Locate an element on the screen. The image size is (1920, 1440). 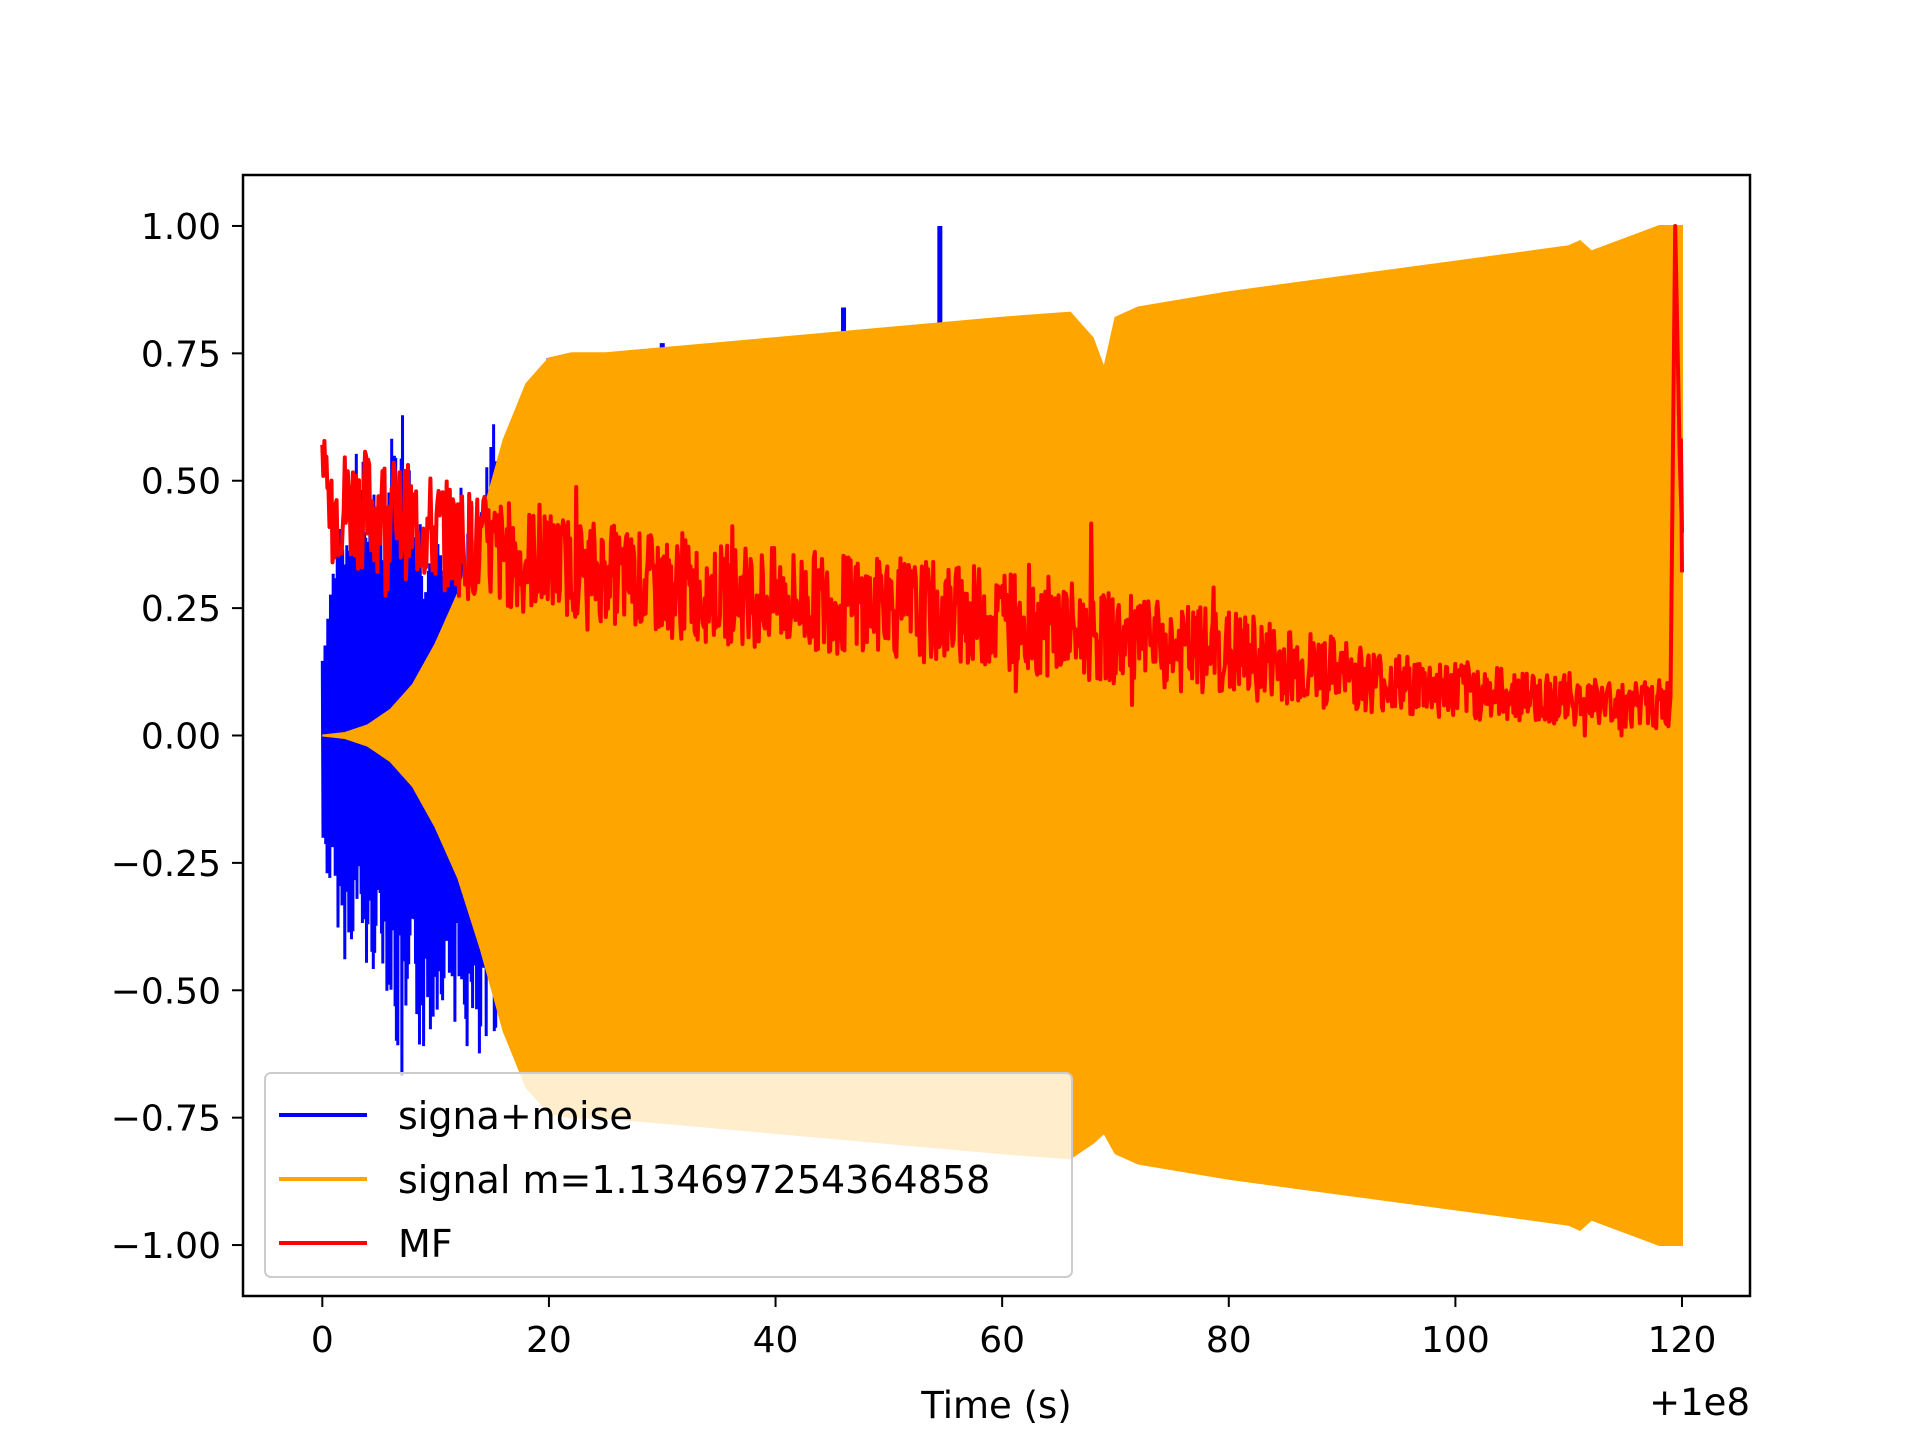
legend-label: signal m=1.134697254364858 is located at coordinates (694, 1180).